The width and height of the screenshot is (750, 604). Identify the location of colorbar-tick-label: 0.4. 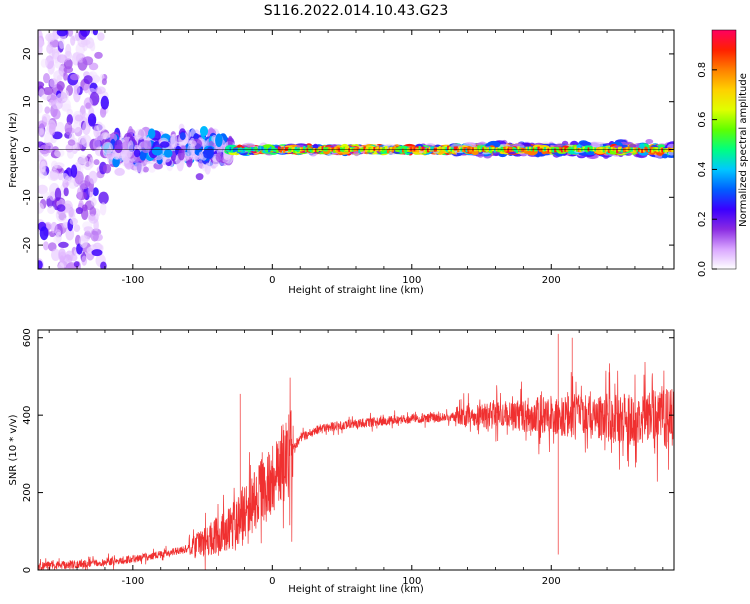
(702, 169).